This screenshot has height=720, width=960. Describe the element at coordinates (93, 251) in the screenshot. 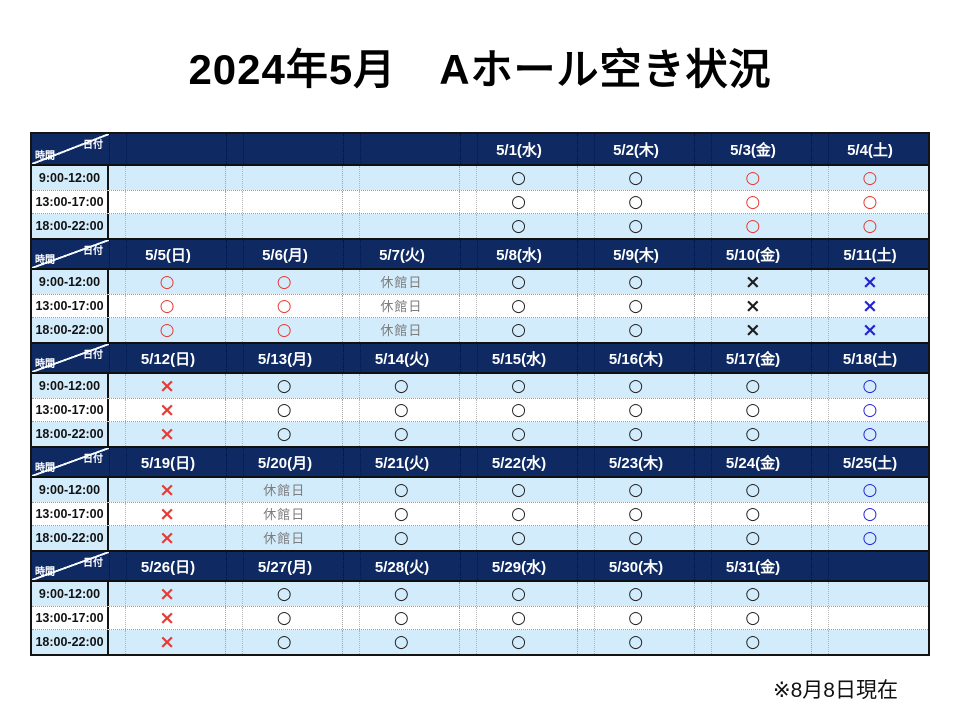

I see `date-corner-label: 日付` at that location.